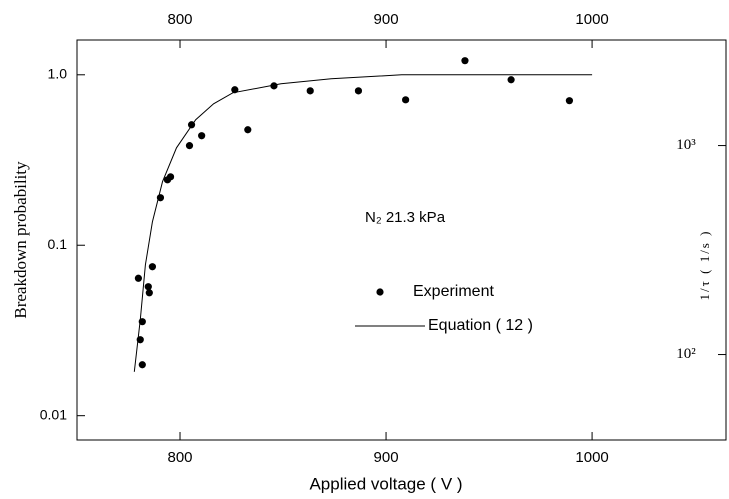 This screenshot has width=729, height=499. Describe the element at coordinates (386, 457) in the screenshot. I see `x-tick-label: 900` at that location.